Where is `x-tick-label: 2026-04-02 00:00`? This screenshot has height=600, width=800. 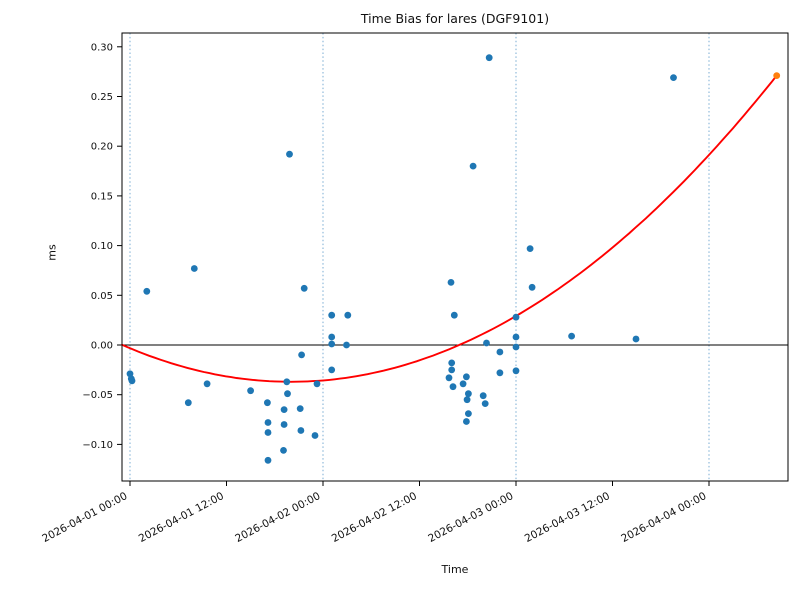 x-tick-label: 2026-04-02 00:00 is located at coordinates (277, 517).